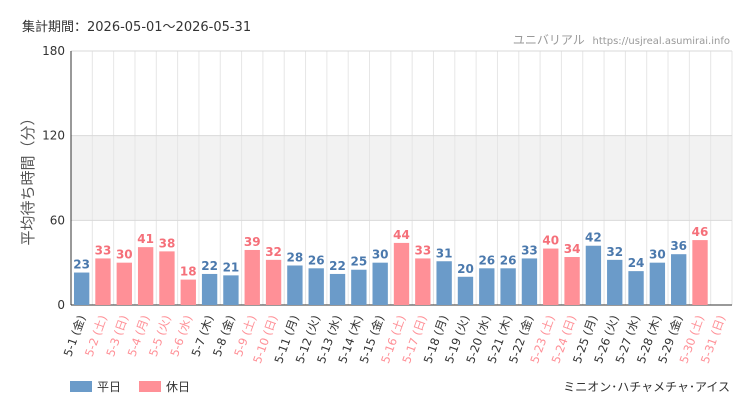 This screenshot has width=750, height=410. Describe the element at coordinates (465, 269) in the screenshot. I see `data-label: 20` at that location.